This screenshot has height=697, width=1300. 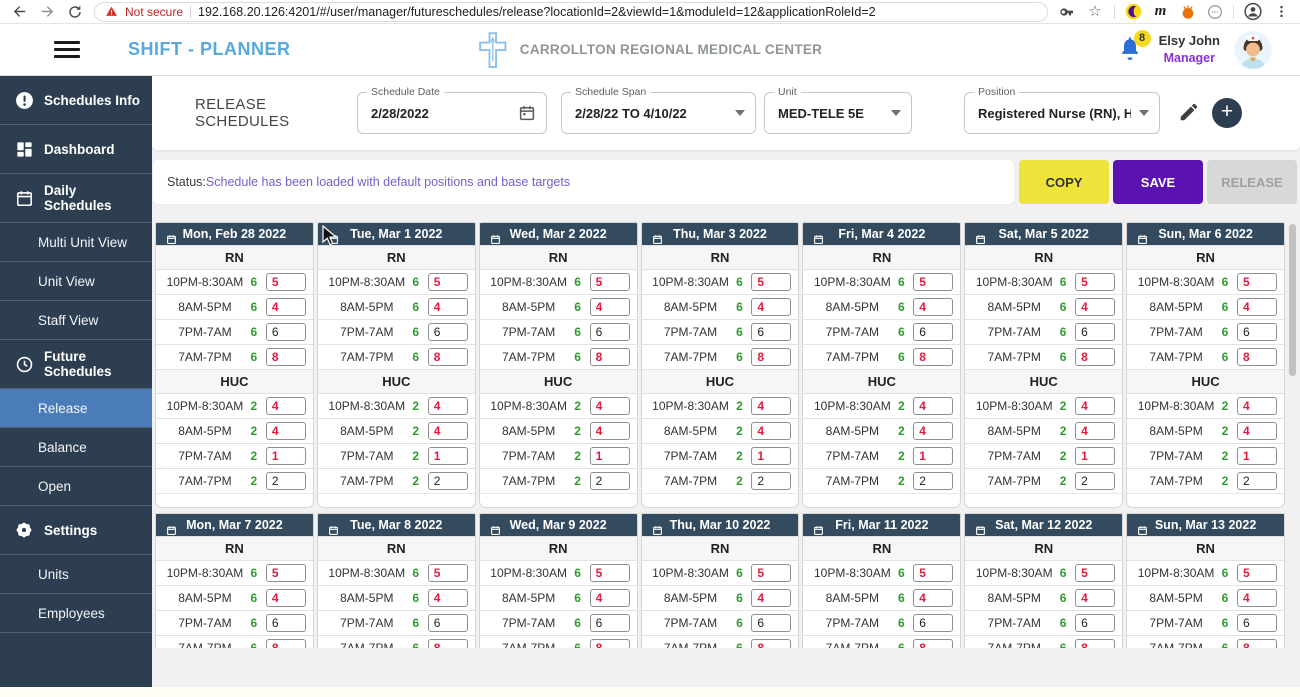 I want to click on sidebar-item-dashboard: Dashboard, so click(x=76, y=149).